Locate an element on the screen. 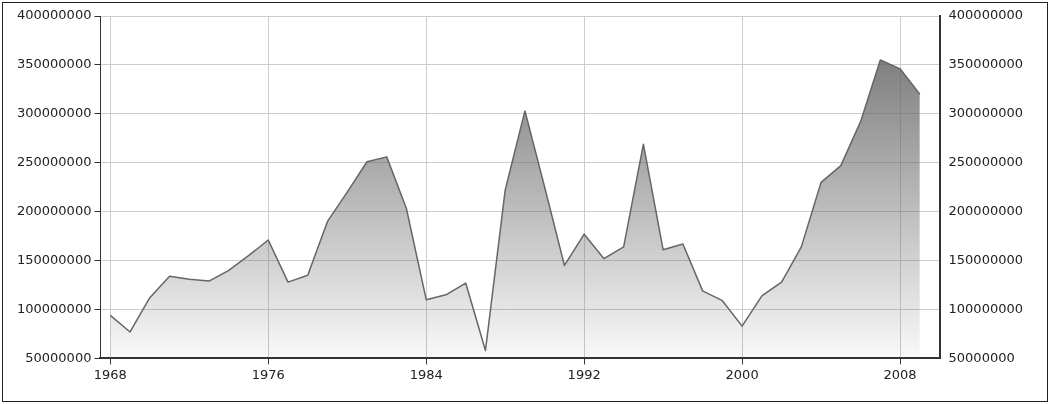 This screenshot has height=404, width=1050. y-tick-label: 150000000 is located at coordinates (54, 259).